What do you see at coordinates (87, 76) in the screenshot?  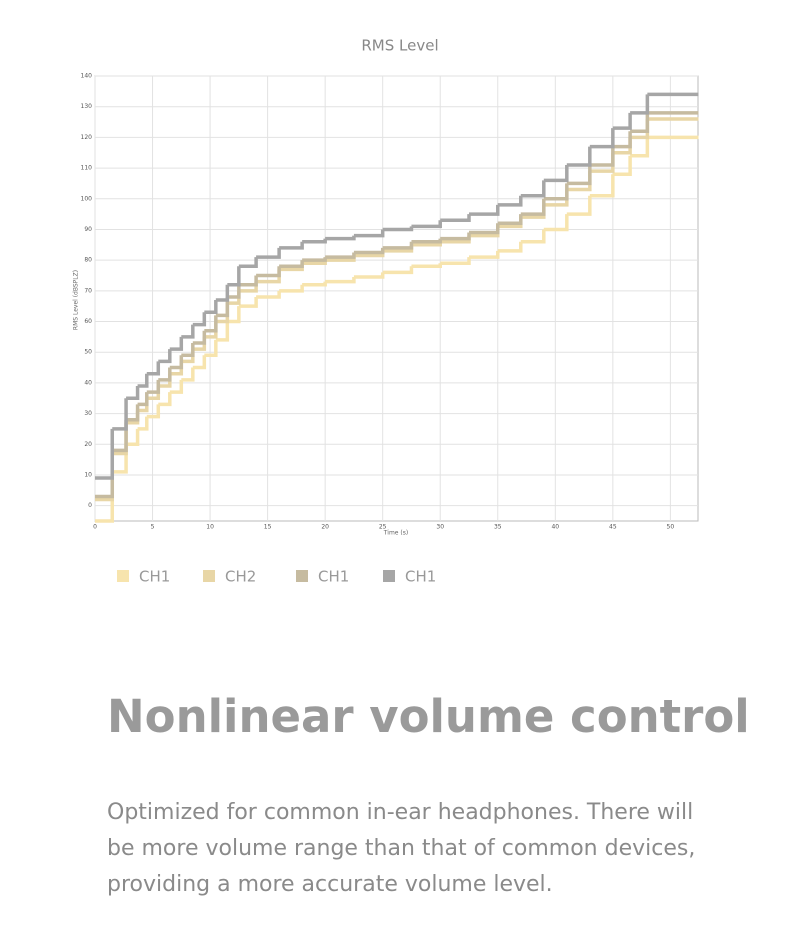 I see `y-tick-label: 140` at bounding box center [87, 76].